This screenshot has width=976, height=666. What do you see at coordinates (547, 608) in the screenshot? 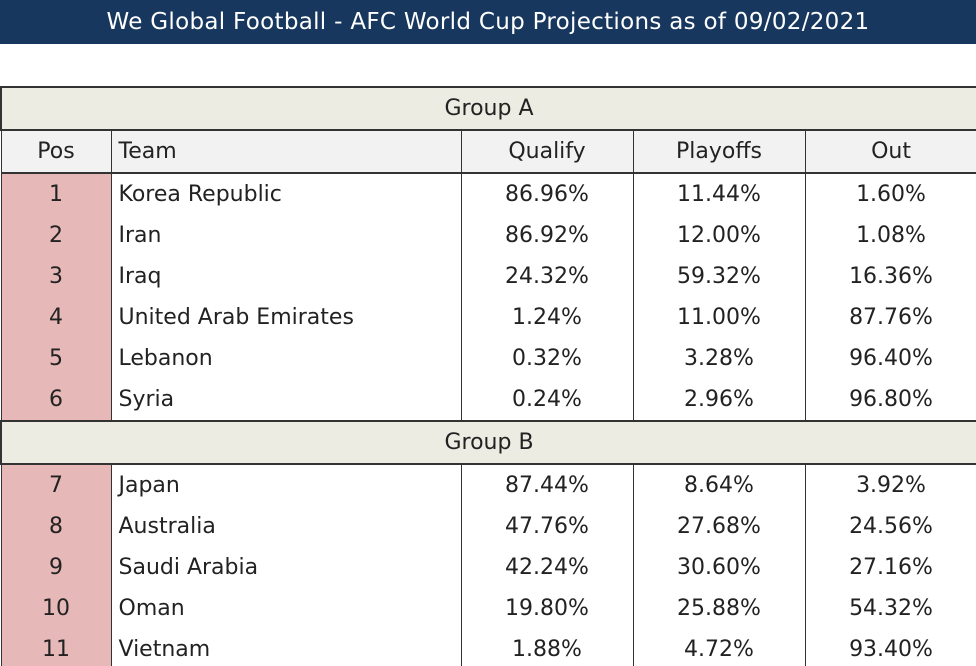
I see `cell: 19.80%` at bounding box center [547, 608].